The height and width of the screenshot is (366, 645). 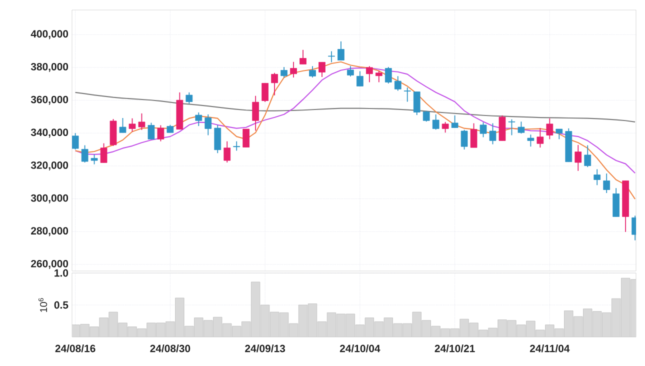 What do you see at coordinates (454, 348) in the screenshot?
I see `x-tick-label: 24/10/21` at bounding box center [454, 348].